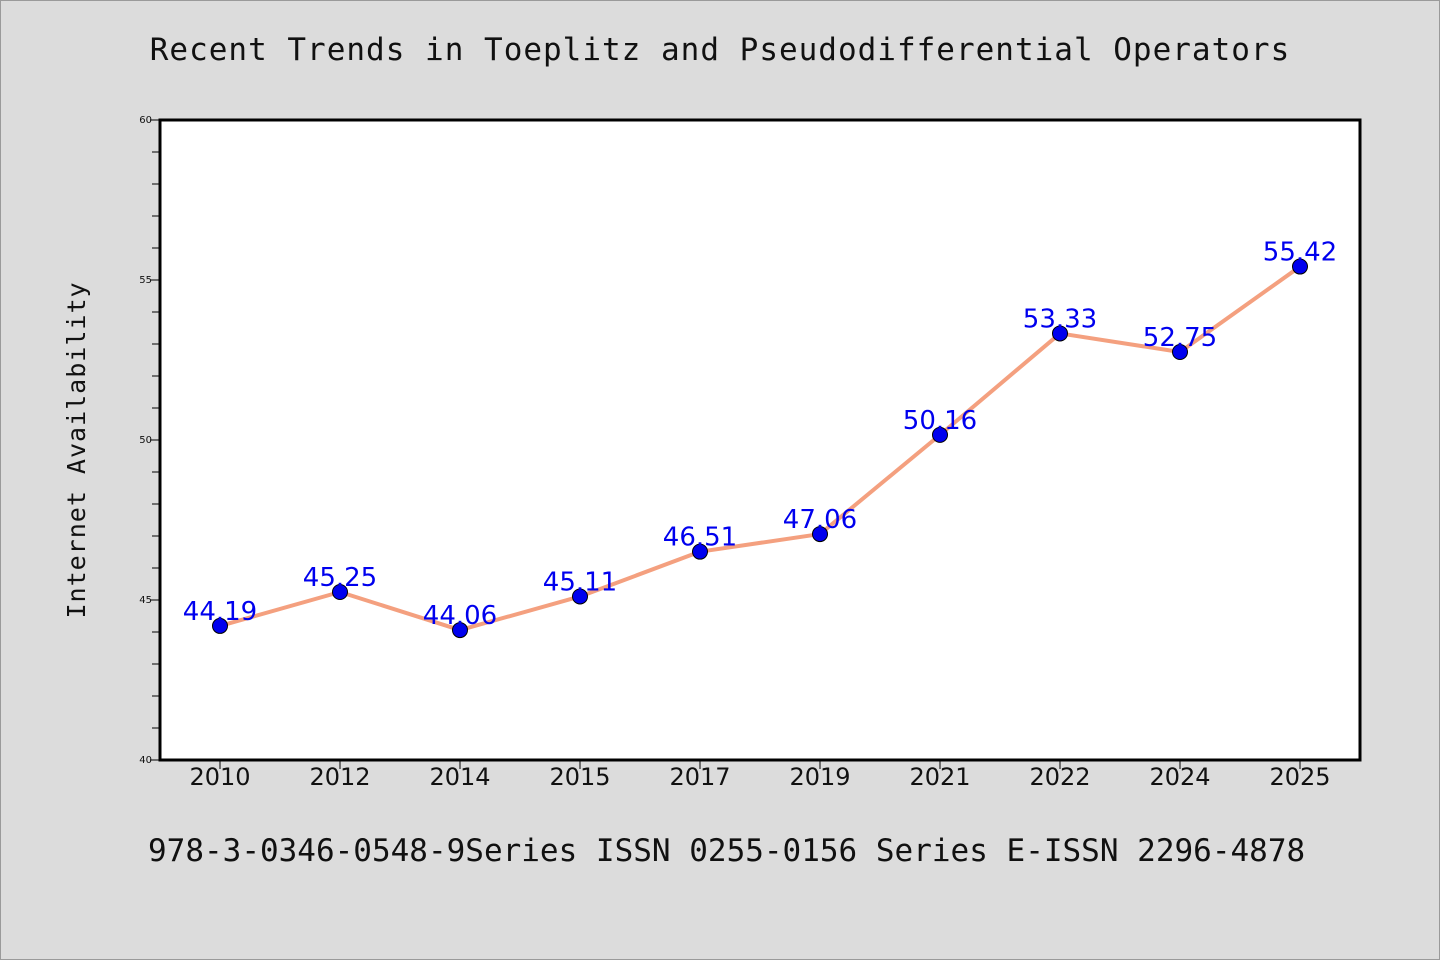 Image resolution: width=1440 pixels, height=960 pixels. Describe the element at coordinates (1299, 777) in the screenshot. I see `x-tick-label: 2025` at that location.